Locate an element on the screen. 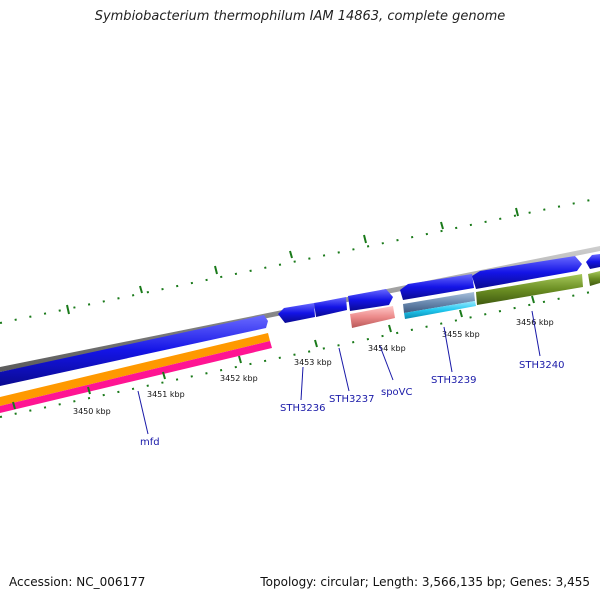 This screenshot has width=600, height=600. leader-spovc is located at coordinates (386, 363).